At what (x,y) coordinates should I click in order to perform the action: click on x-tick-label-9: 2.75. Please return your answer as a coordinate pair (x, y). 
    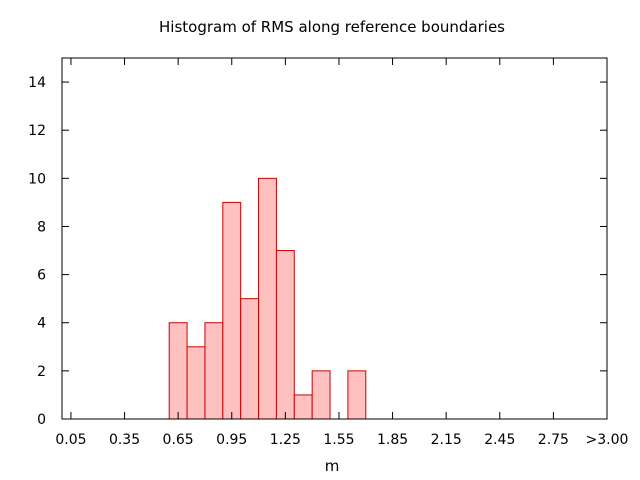
    Looking at the image, I should click on (553, 440).